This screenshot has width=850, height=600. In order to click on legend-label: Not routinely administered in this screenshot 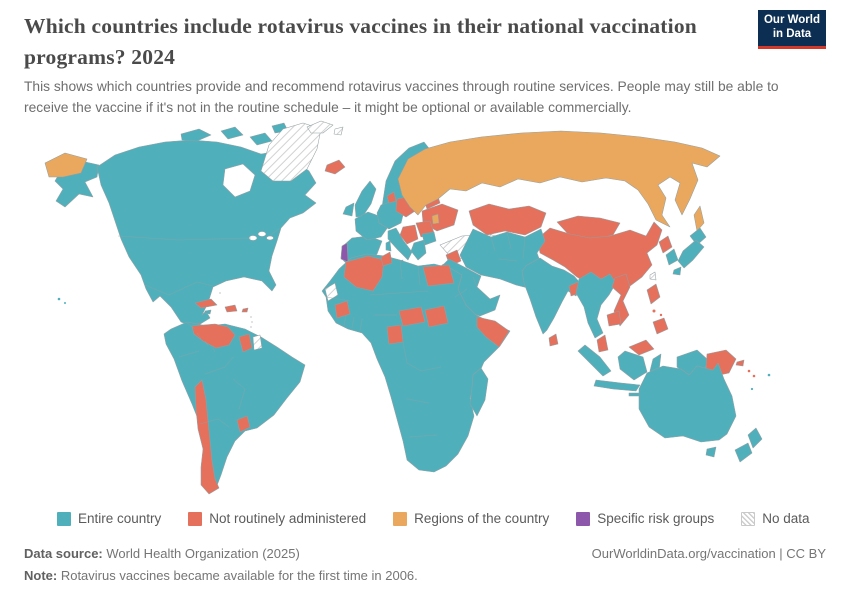, I will do `click(288, 518)`.